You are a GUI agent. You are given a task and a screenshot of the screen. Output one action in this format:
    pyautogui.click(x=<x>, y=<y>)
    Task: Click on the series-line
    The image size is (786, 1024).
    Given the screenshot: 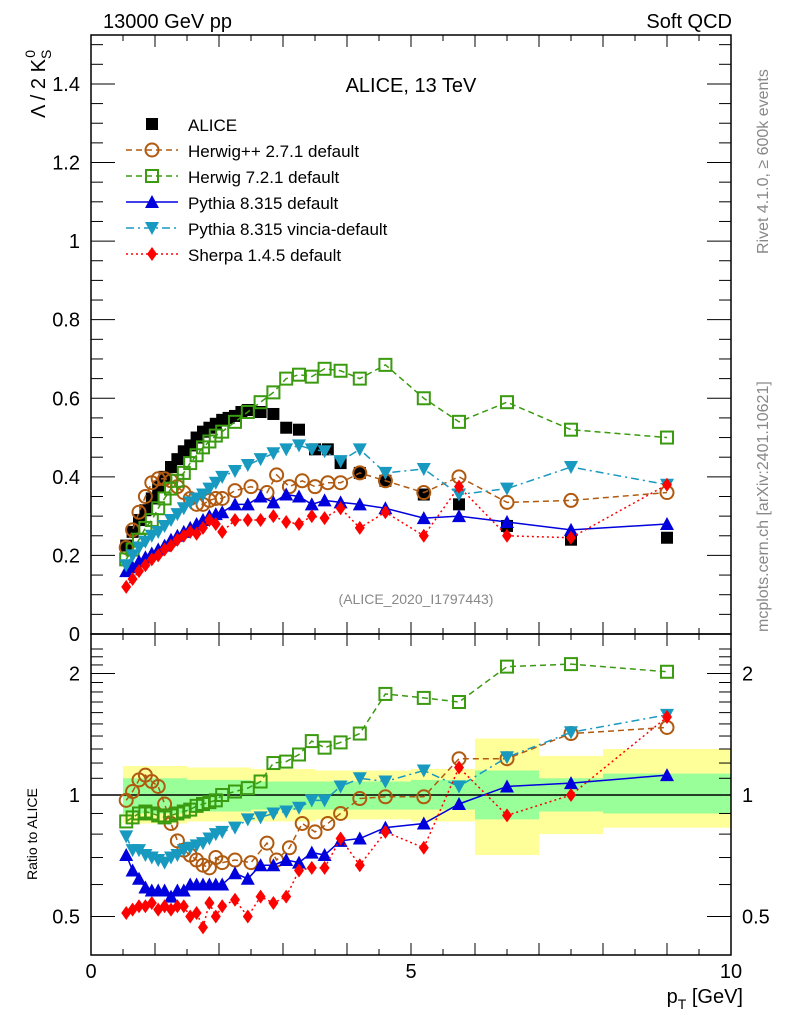 What is the action you would take?
    pyautogui.click(x=396, y=505)
    